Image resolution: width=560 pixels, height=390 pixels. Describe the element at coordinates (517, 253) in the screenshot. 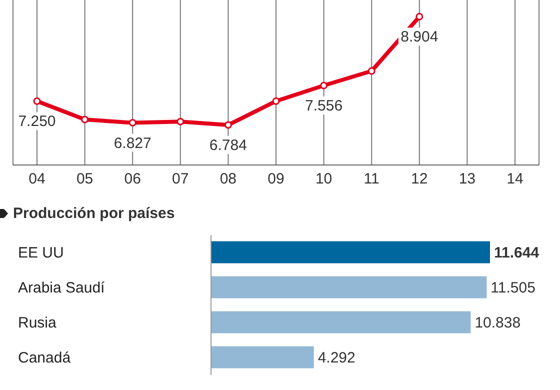

I see `data-label: 11.644` at that location.